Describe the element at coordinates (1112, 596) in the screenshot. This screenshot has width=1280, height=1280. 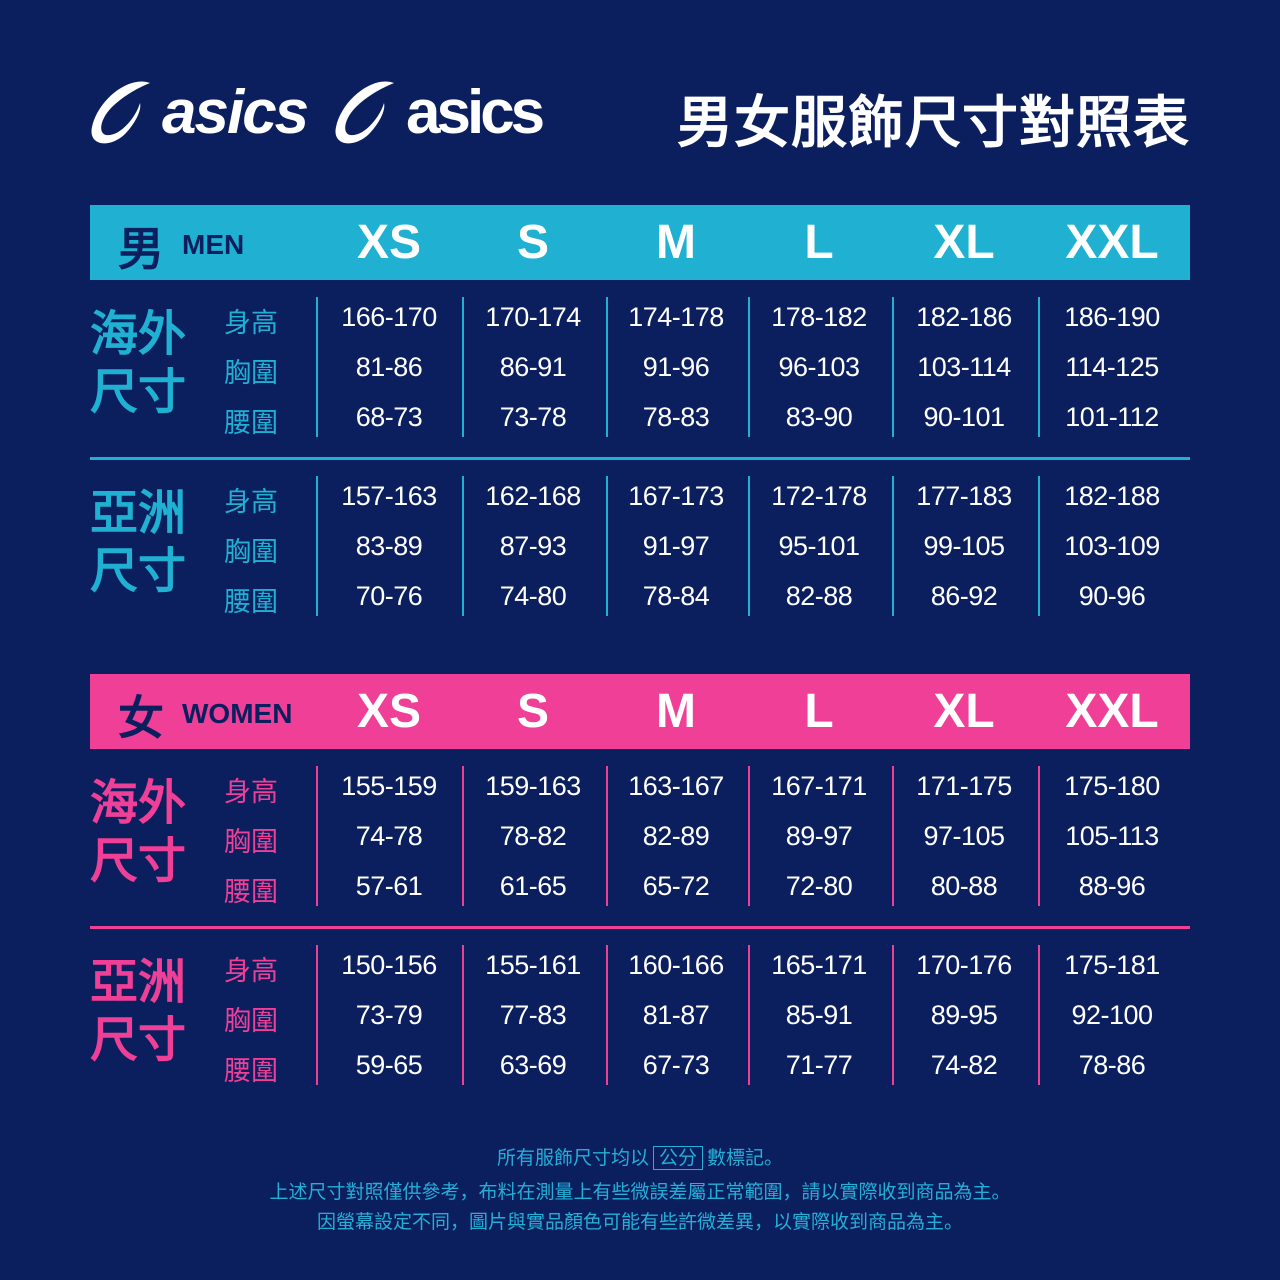
I see `table-cell: 90-96` at that location.